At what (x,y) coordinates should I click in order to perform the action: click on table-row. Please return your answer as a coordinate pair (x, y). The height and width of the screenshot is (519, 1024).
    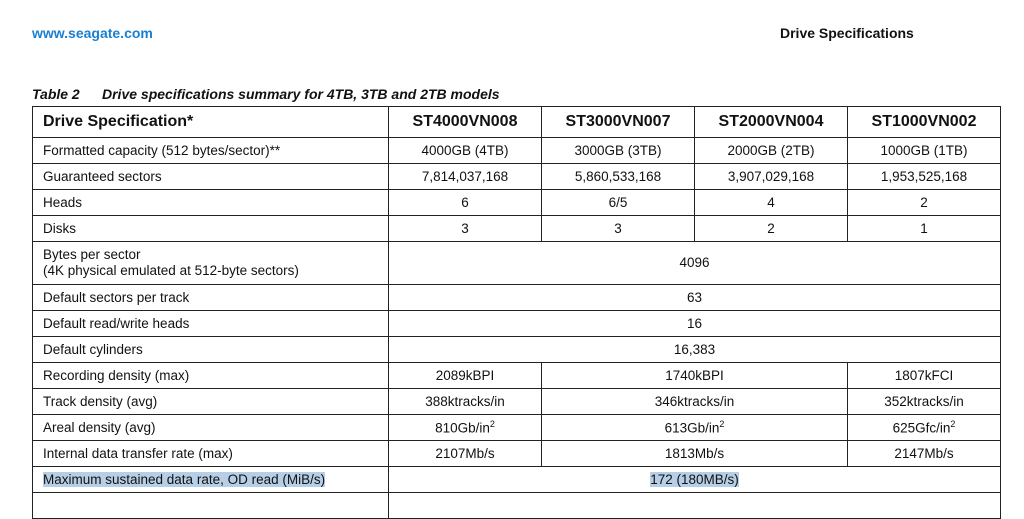
    Looking at the image, I should click on (516, 505).